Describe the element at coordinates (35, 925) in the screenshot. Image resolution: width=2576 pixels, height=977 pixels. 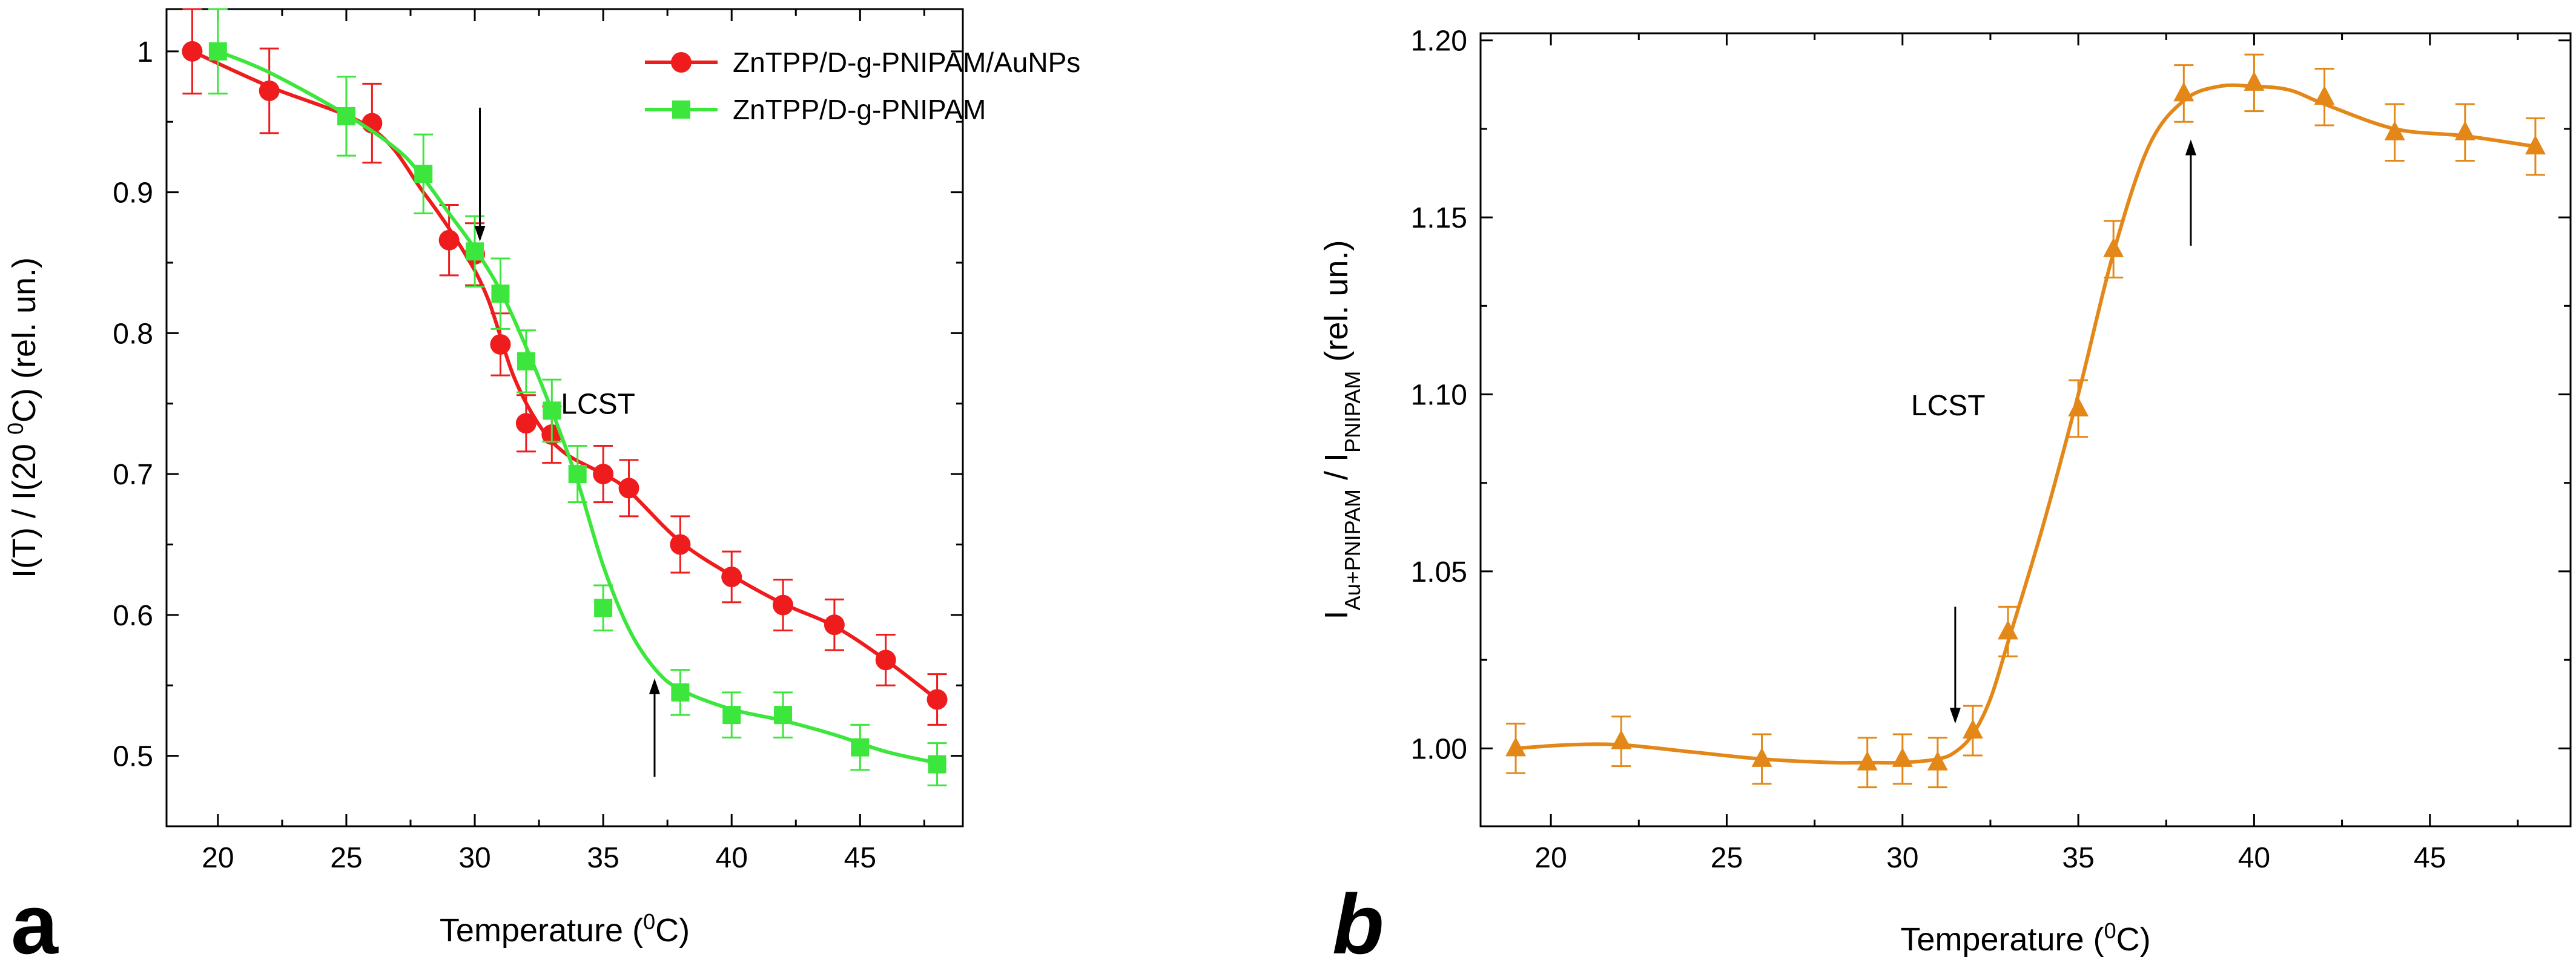
I see `panel-a-letter: a` at that location.